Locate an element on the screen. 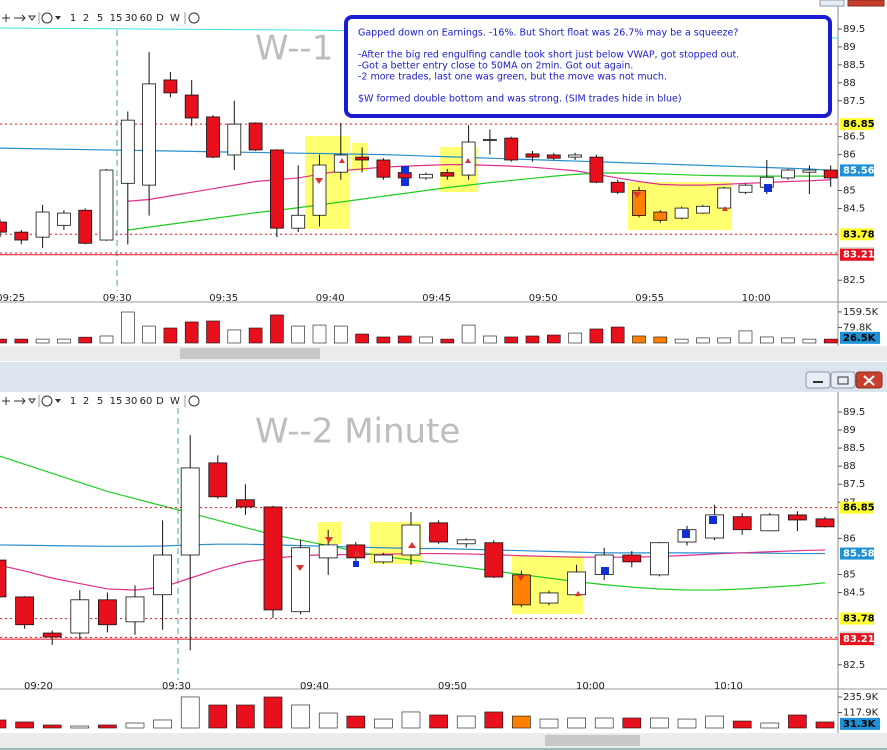  y-tick-label: 84.5 is located at coordinates (854, 593).